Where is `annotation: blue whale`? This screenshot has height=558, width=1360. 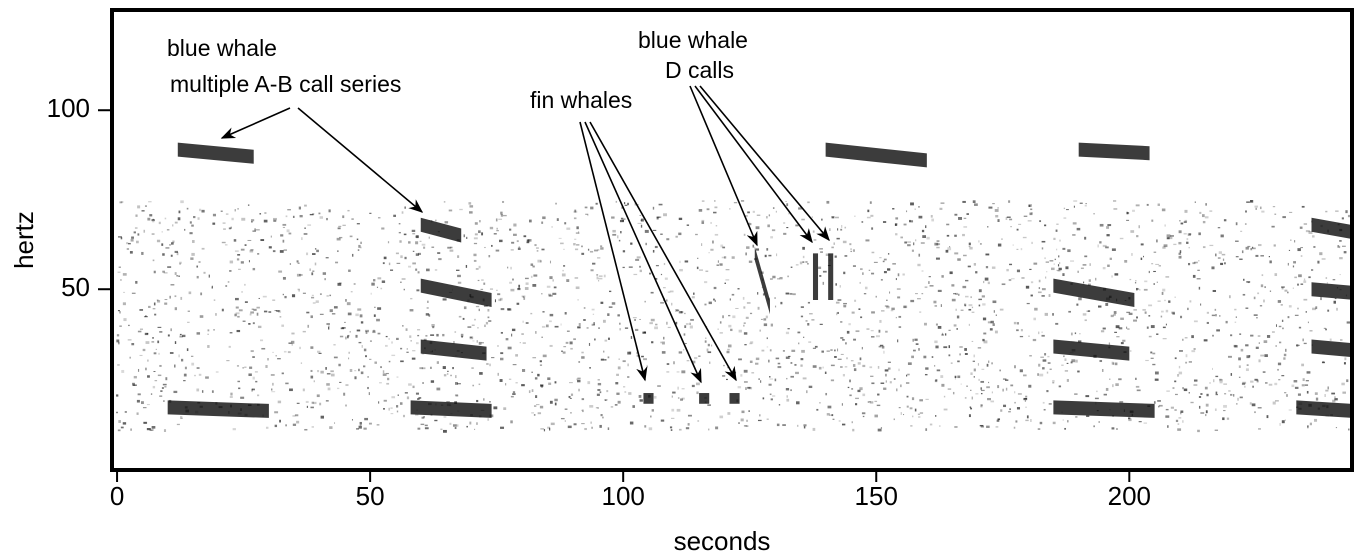
annotation: blue whale is located at coordinates (693, 40).